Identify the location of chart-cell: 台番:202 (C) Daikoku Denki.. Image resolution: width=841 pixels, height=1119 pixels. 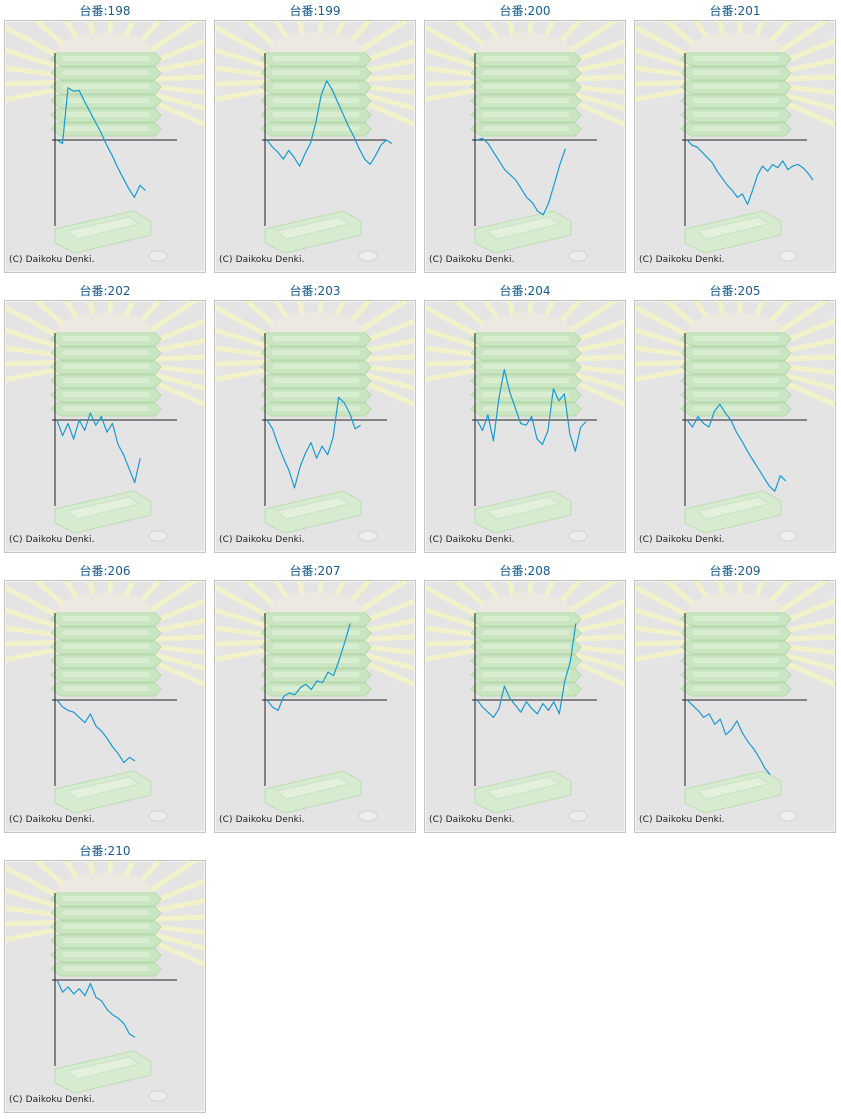
(105, 417).